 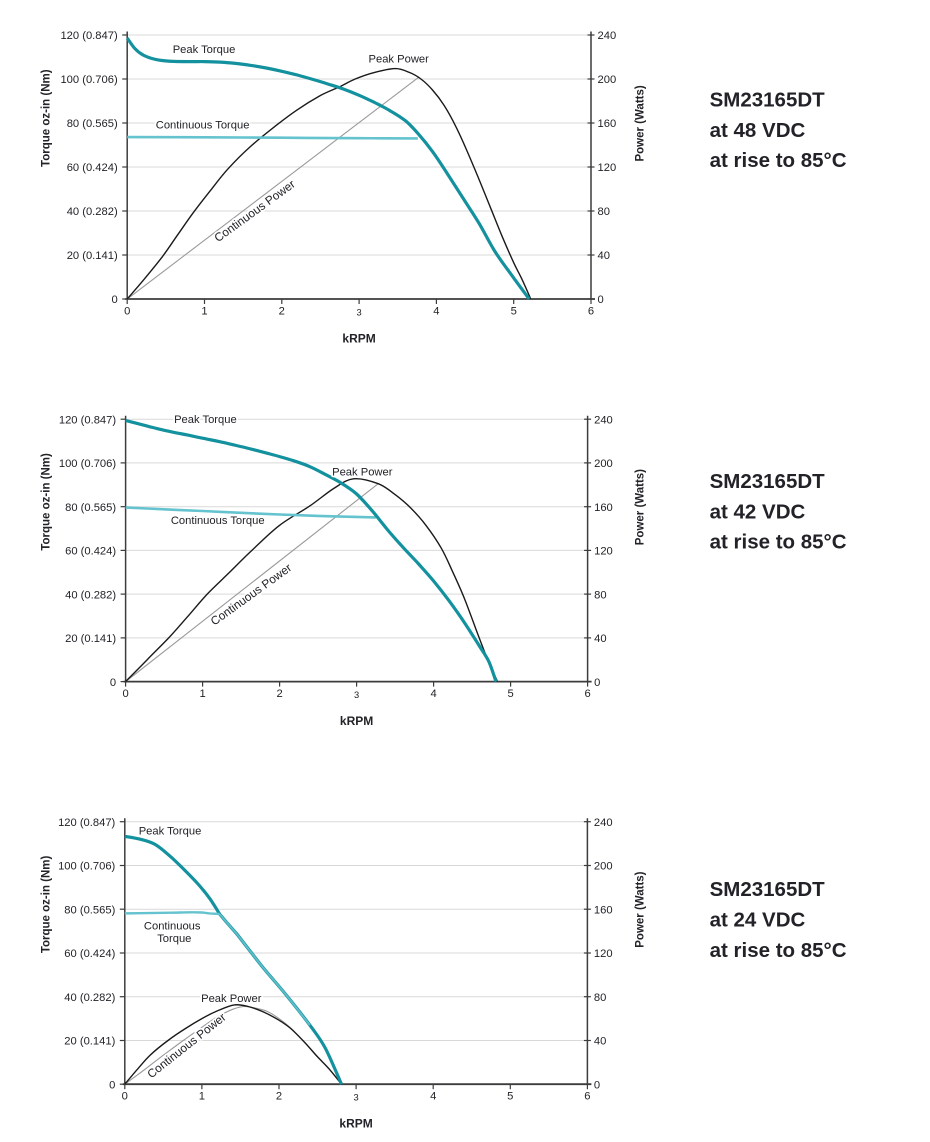 I want to click on svg-text: at 24 VDC, so click(x=758, y=920).